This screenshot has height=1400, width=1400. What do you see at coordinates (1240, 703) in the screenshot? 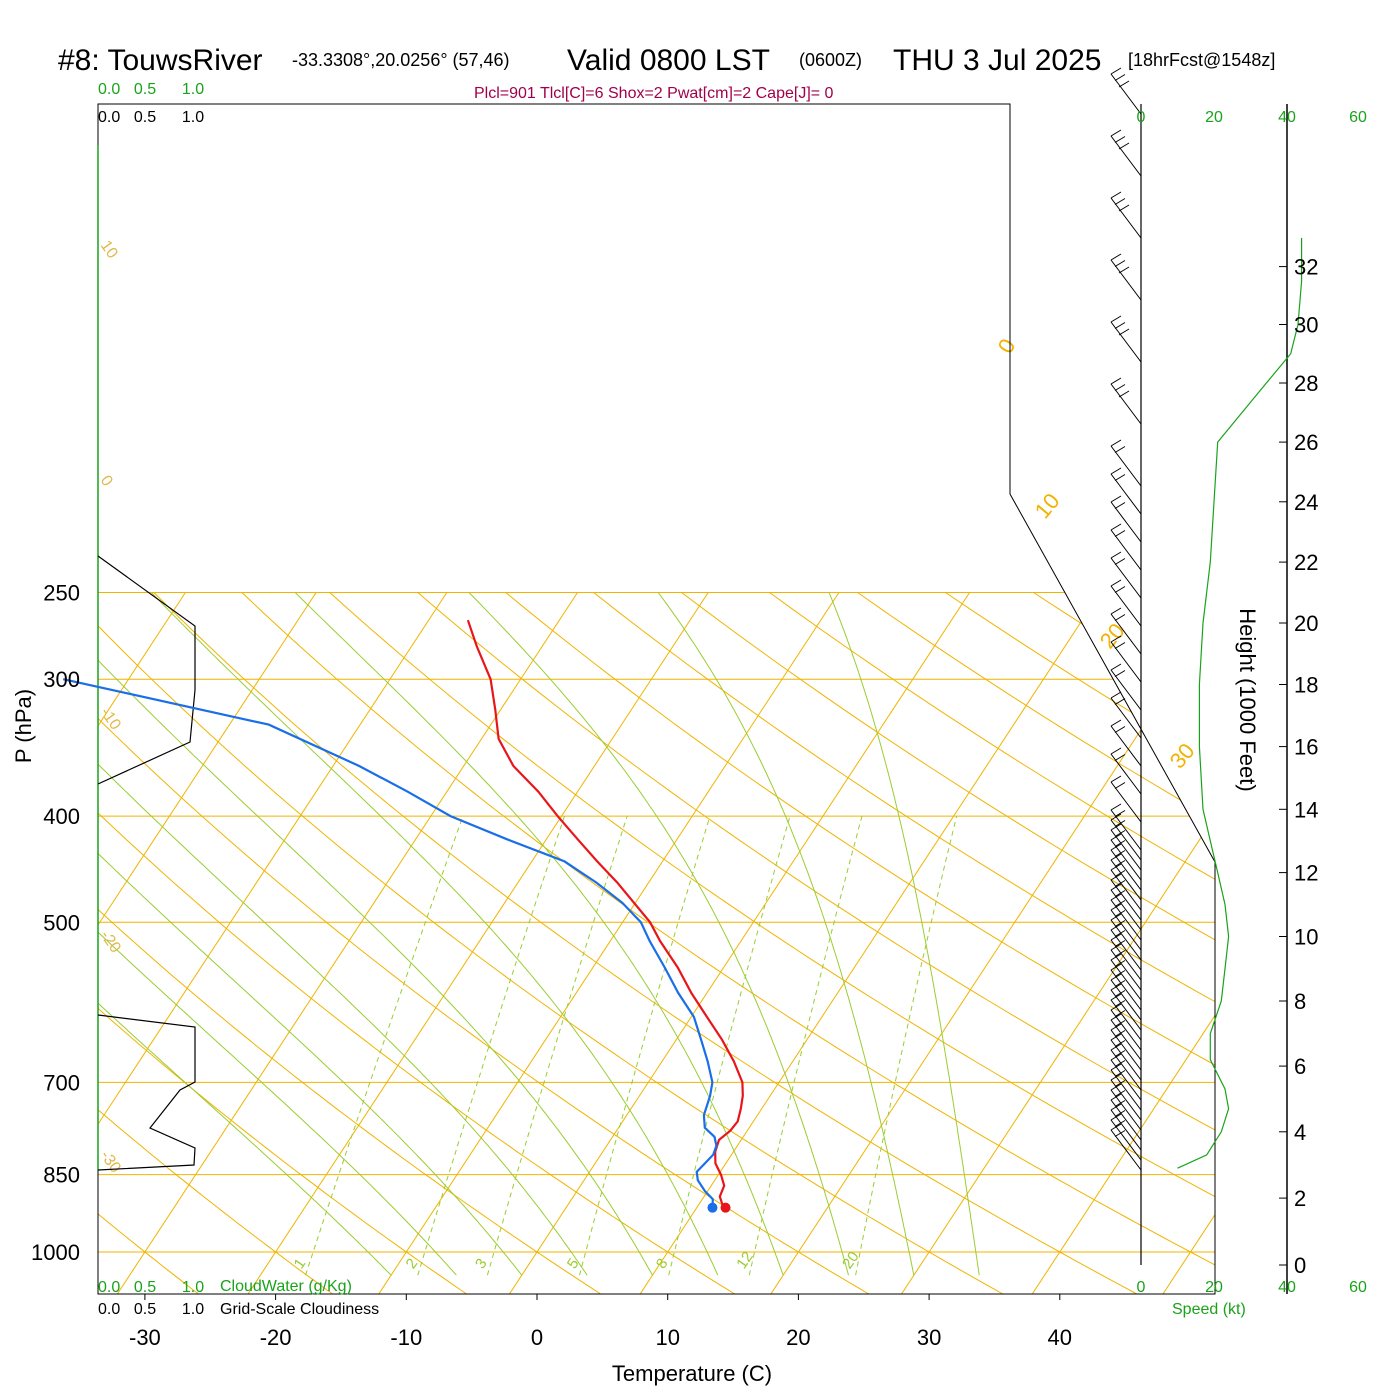
I see `wind-speed-profile` at bounding box center [1240, 703].